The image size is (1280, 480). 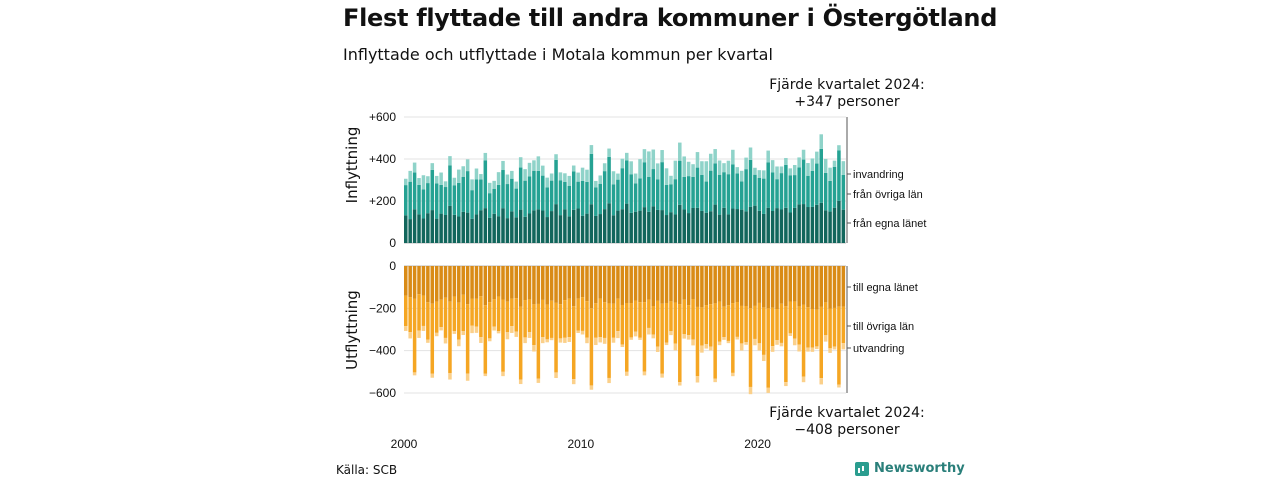 I want to click on series-label-inflow: invandring, so click(x=878, y=175).